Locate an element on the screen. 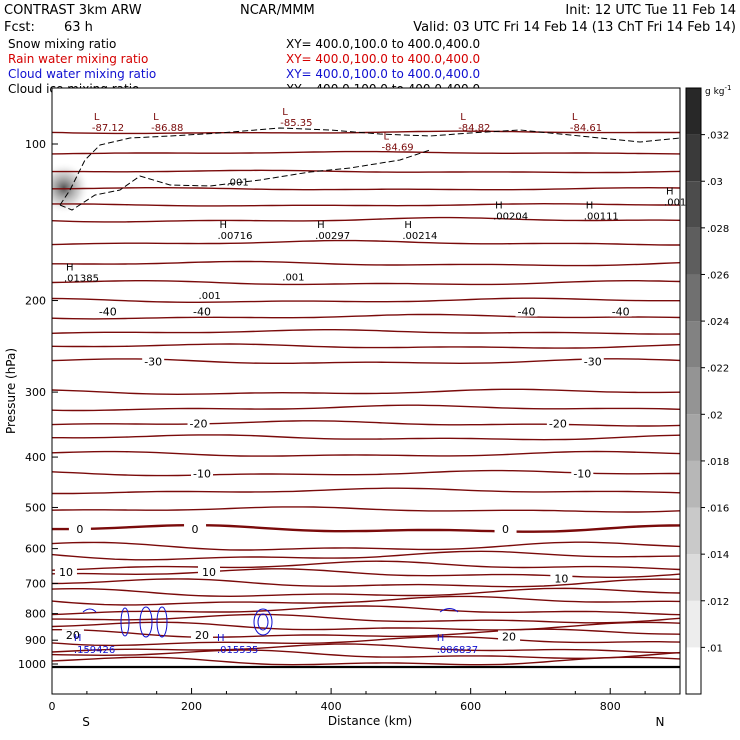 This screenshot has width=740, height=740. cloud-water-max-value: .015535 is located at coordinates (237, 650).